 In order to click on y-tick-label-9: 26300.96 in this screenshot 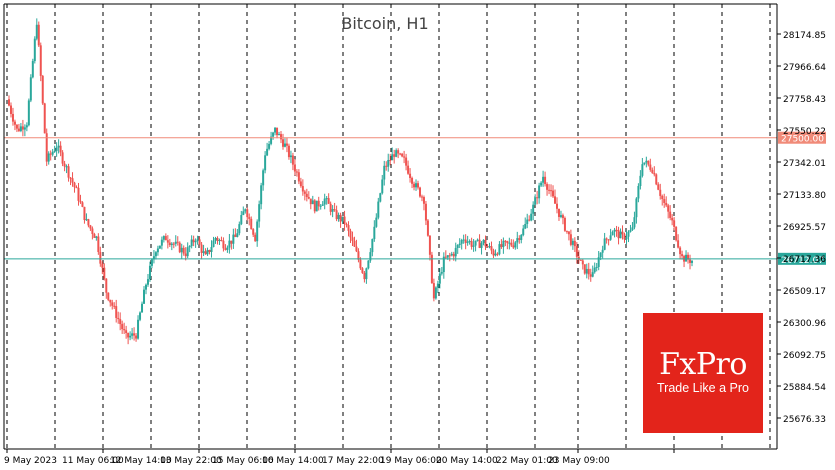, I will do `click(804, 324)`.